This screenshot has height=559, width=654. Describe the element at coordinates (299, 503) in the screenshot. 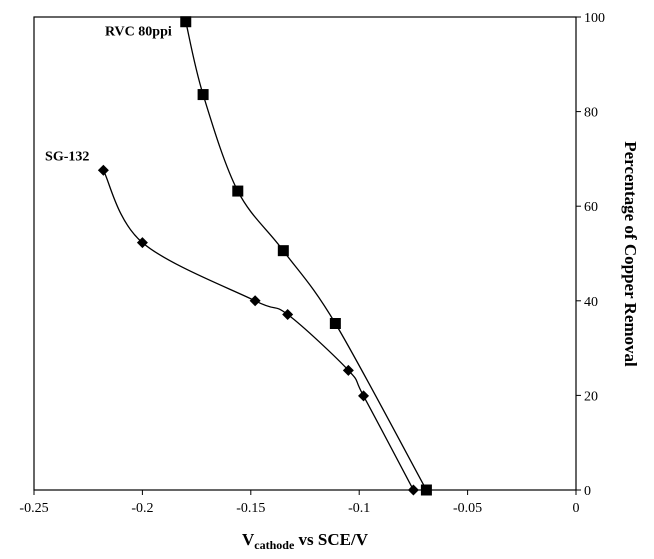

I see `x-axis-ticks: -0.25 -0.2 -0.15 -0.1 -0.05 0` at that location.